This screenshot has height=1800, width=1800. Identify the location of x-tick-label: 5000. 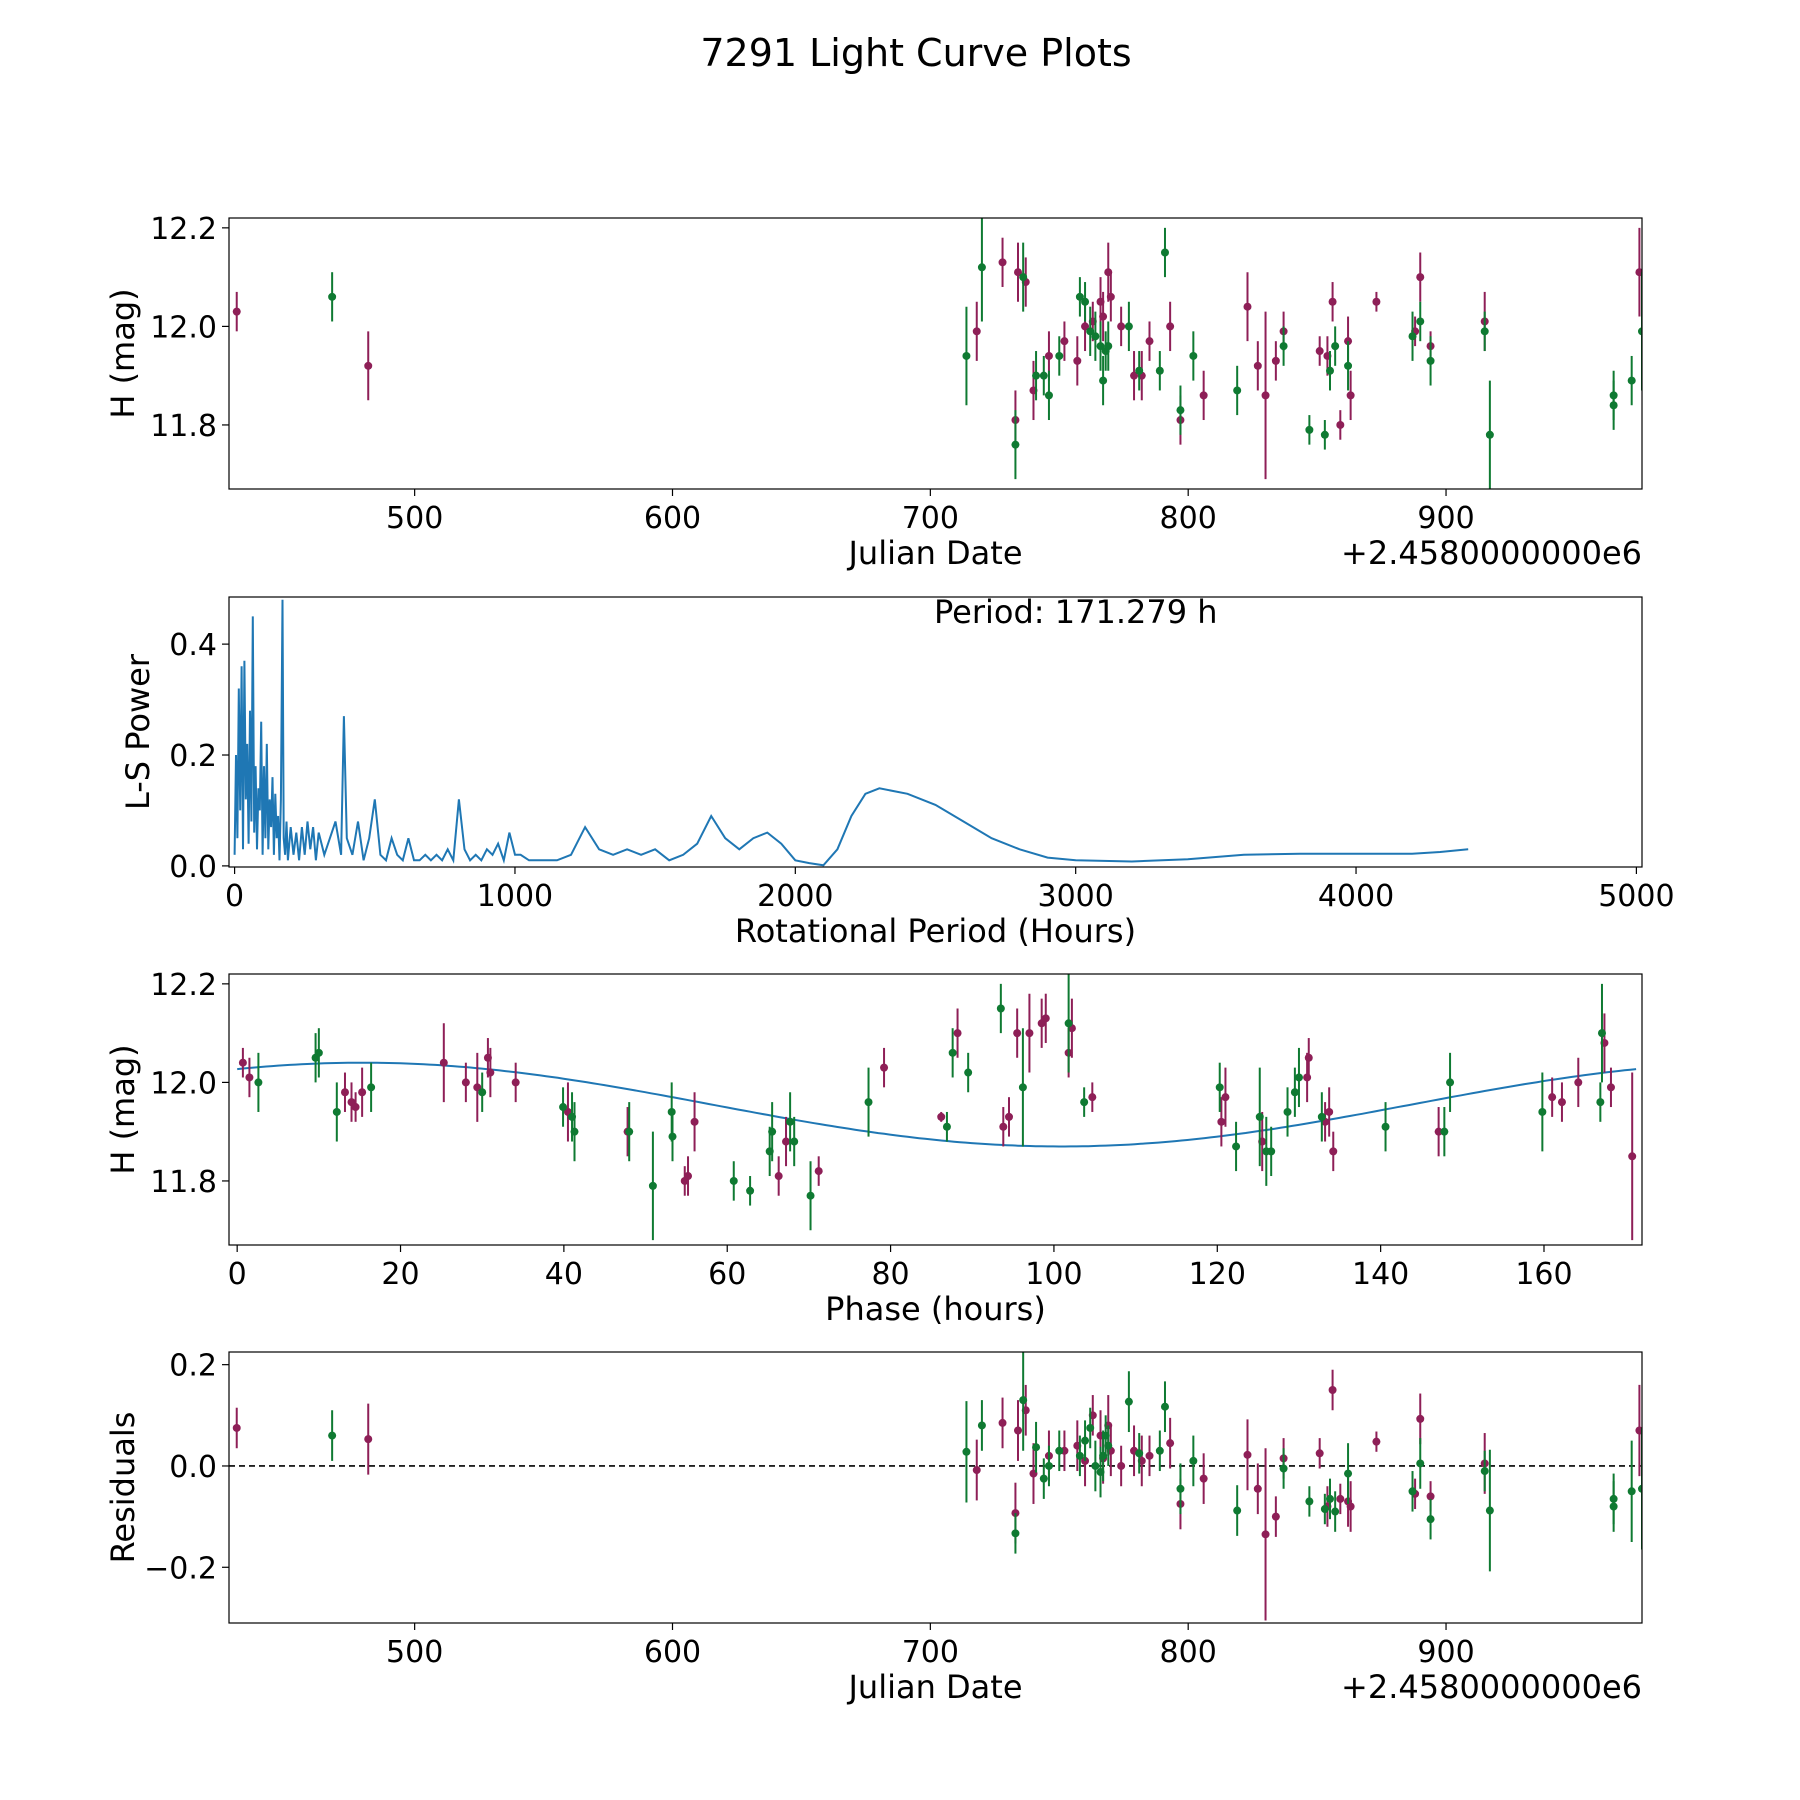
(1636, 896).